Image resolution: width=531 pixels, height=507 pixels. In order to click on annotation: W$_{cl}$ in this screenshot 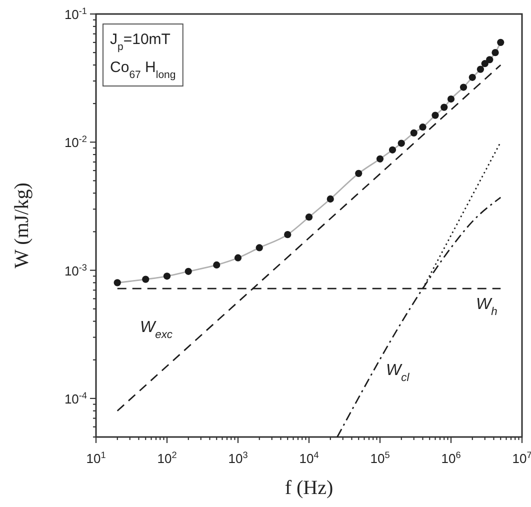, I will do `click(398, 373)`.